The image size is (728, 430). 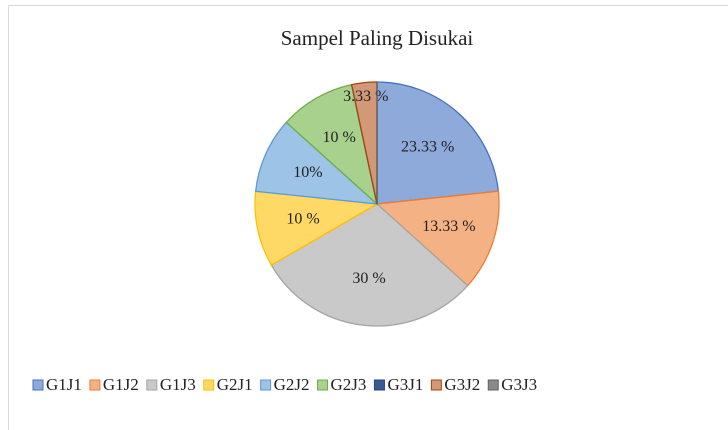 What do you see at coordinates (462, 384) in the screenshot?
I see `legend-label: G3J2` at bounding box center [462, 384].